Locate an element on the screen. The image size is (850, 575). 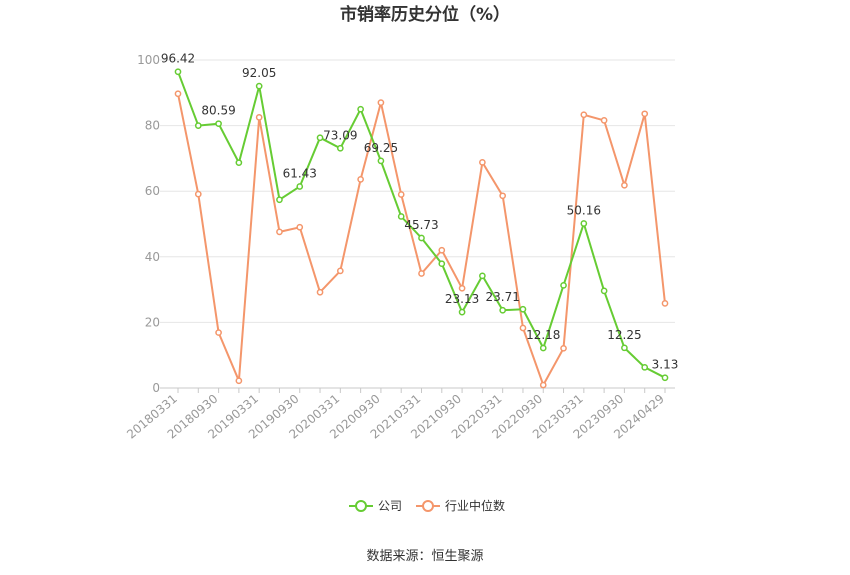
y-tick-label: 80 is located at coordinates (152, 126).